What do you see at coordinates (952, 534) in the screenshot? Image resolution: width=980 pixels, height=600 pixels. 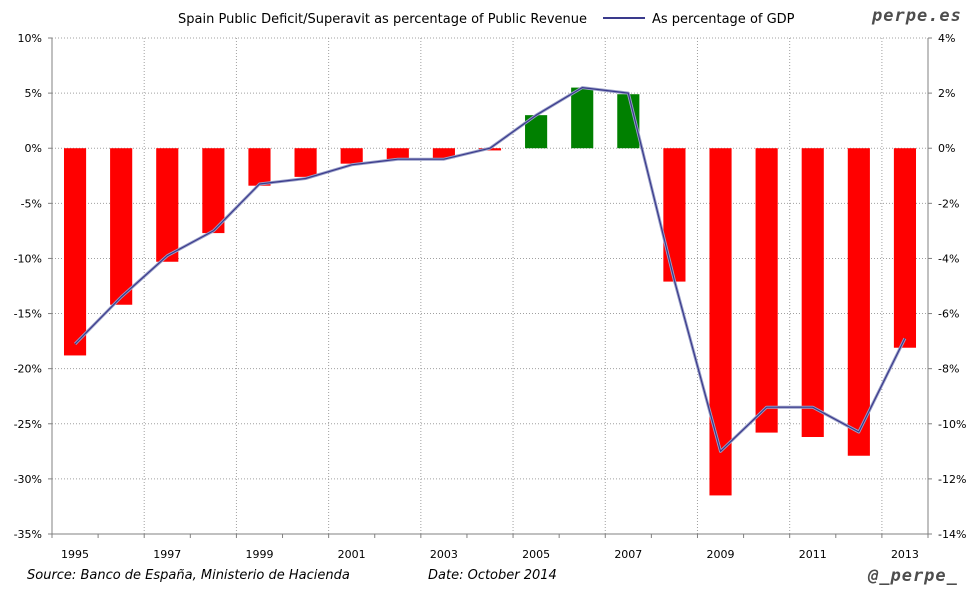 I see `y-right-tick-label: -14%` at bounding box center [952, 534].